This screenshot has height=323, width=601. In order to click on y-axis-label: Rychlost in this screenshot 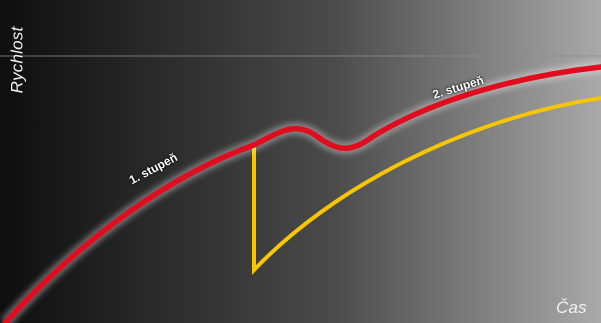, I will do `click(17, 60)`.